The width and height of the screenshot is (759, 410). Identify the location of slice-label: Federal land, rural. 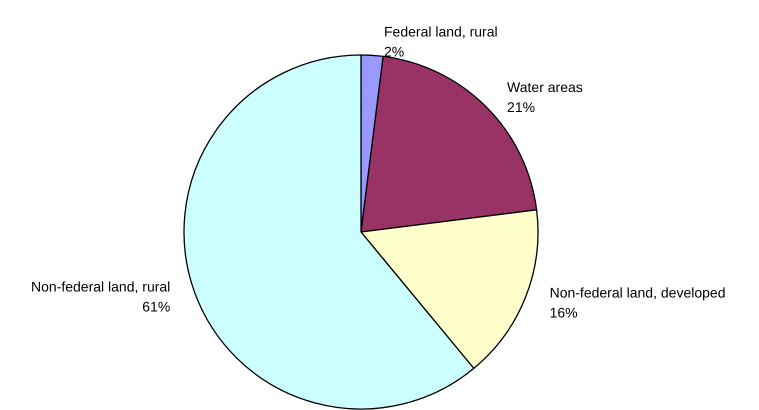
(441, 31).